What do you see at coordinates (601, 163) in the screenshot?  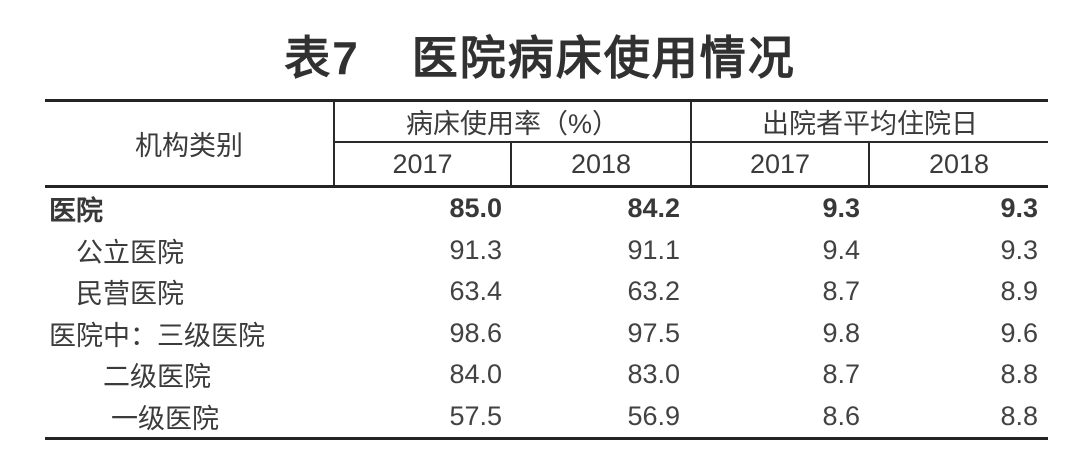 I see `header-year-occupancy-2018: 2018` at bounding box center [601, 163].